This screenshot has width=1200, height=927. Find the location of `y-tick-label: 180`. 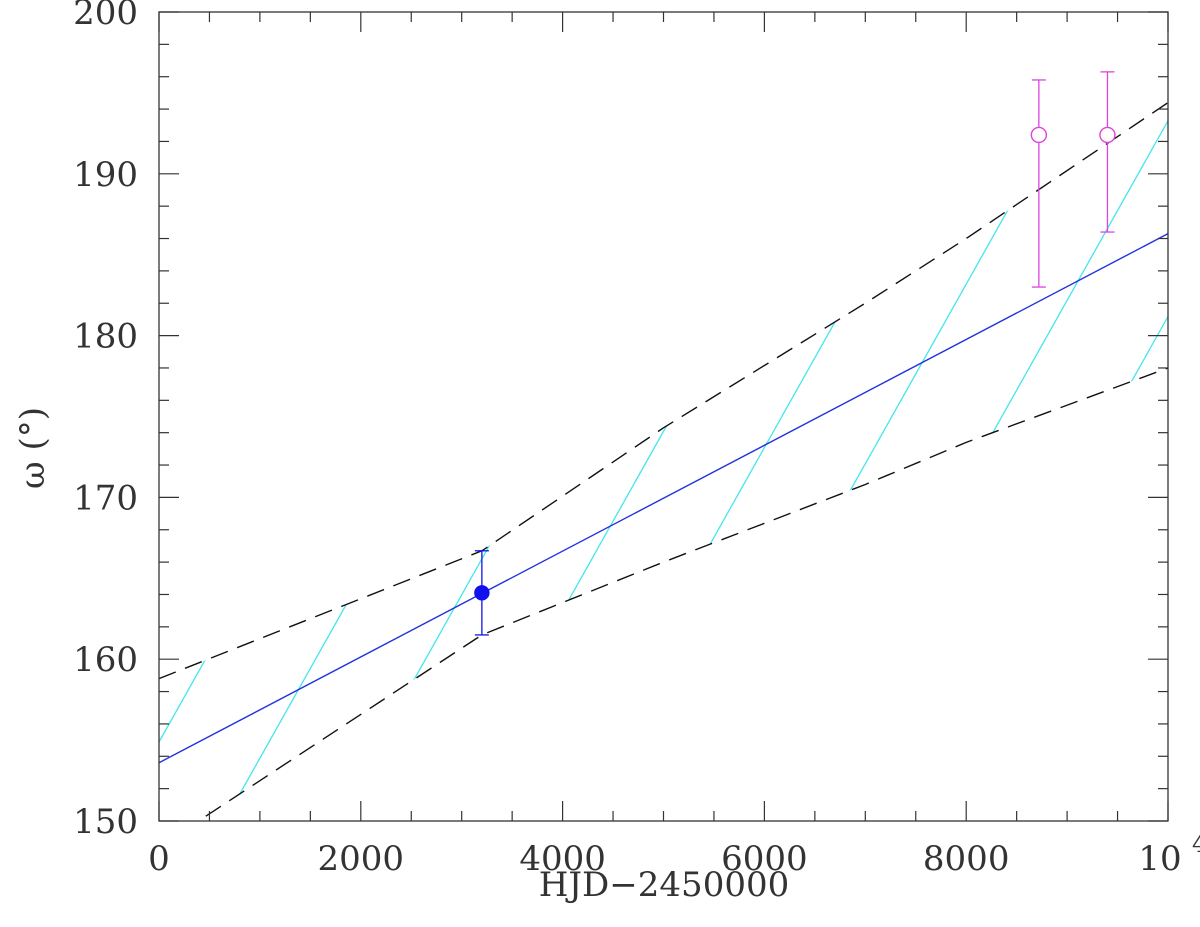

y-tick-label: 180 is located at coordinates (105, 337).